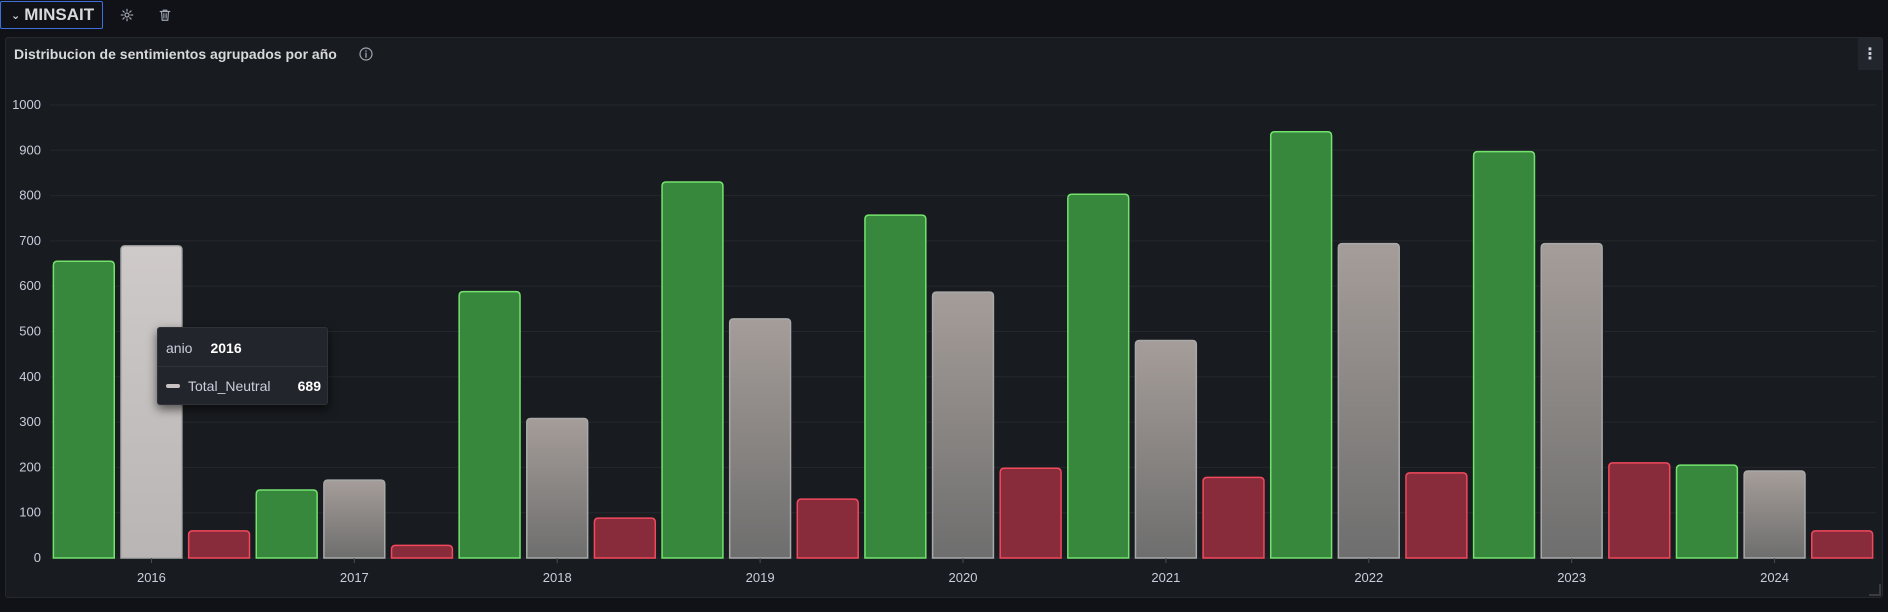  Describe the element at coordinates (30, 512) in the screenshot. I see `y-tick-label: 100` at that location.